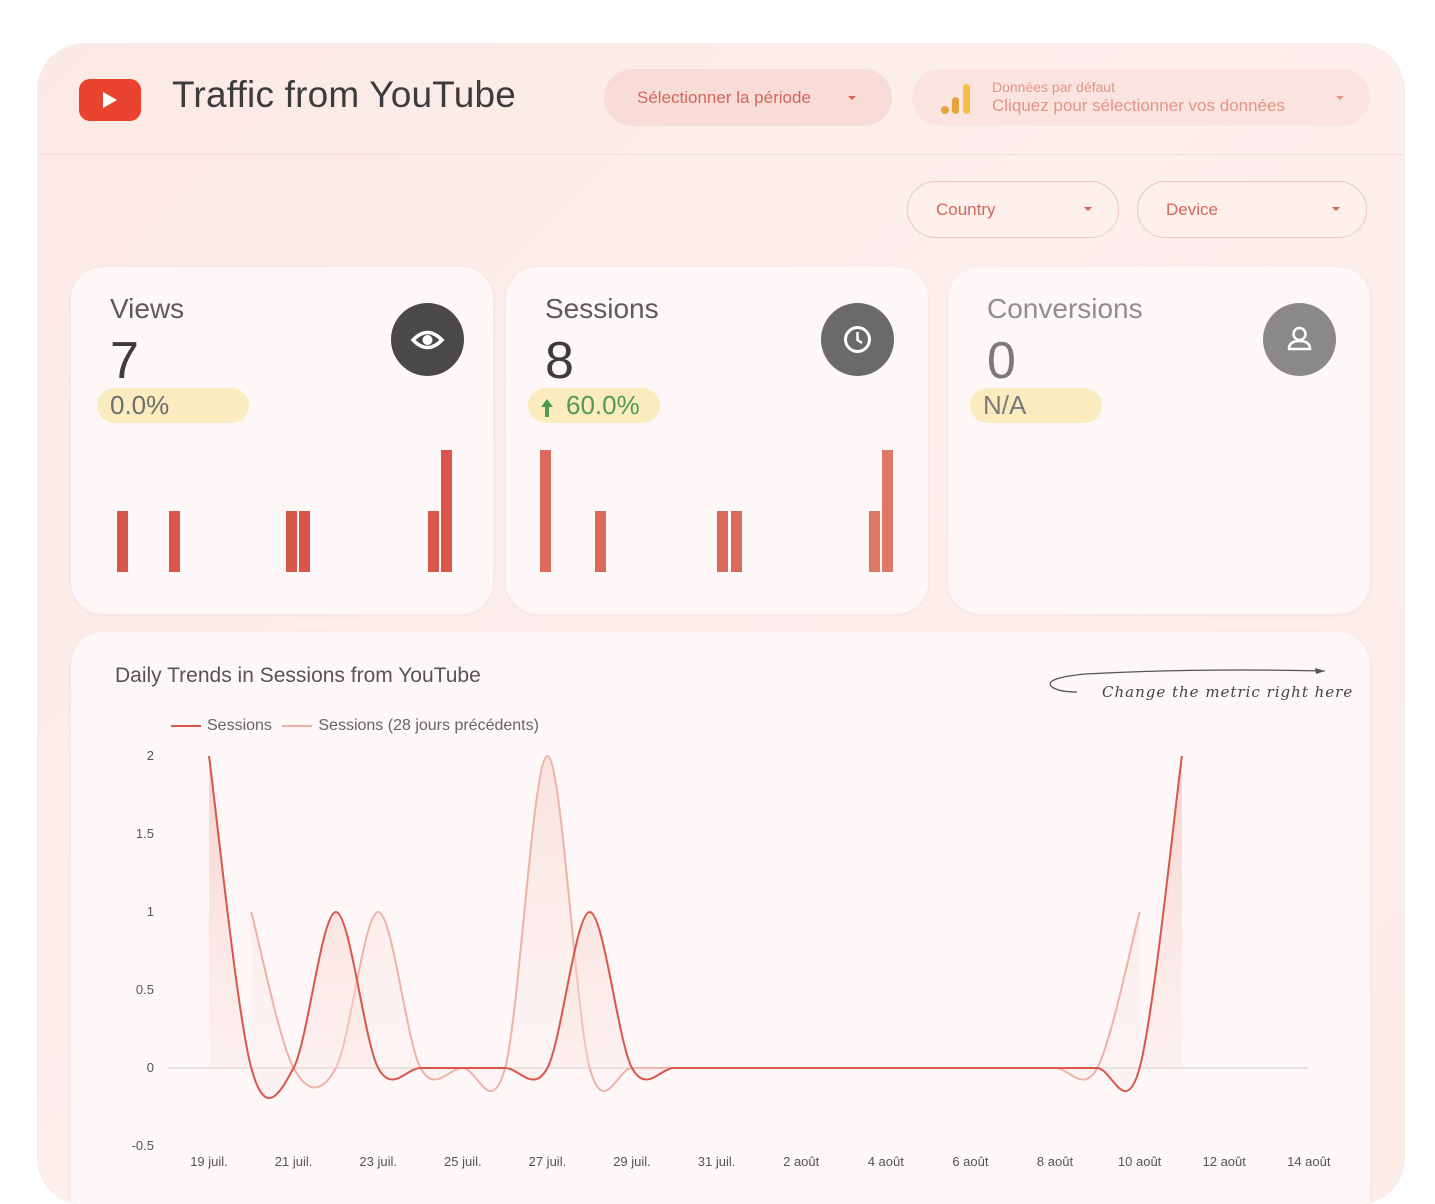  Describe the element at coordinates (1228, 692) in the screenshot. I see `metric-hint-note: Change the metric right here` at that location.